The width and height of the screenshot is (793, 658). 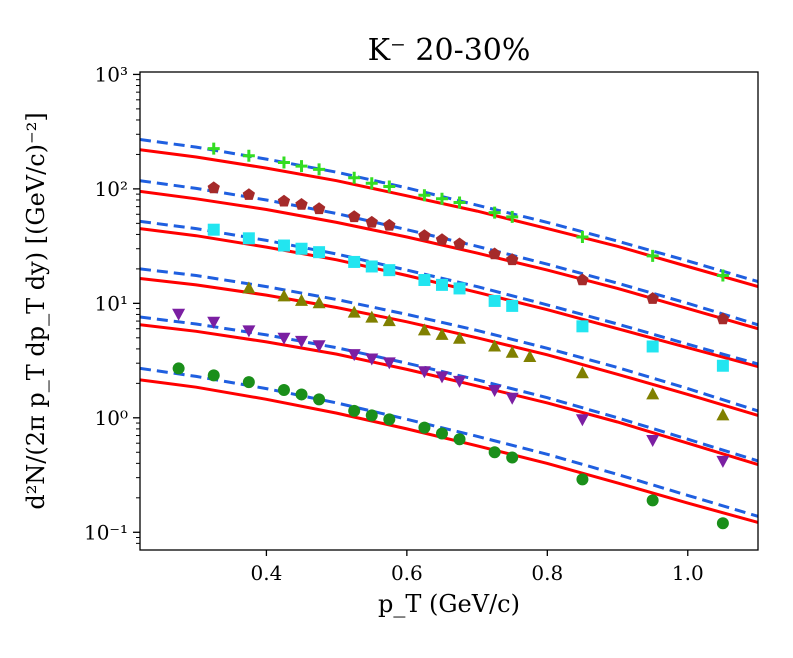 I want to click on y-tick-label: 10¹, so click(x=111, y=303).